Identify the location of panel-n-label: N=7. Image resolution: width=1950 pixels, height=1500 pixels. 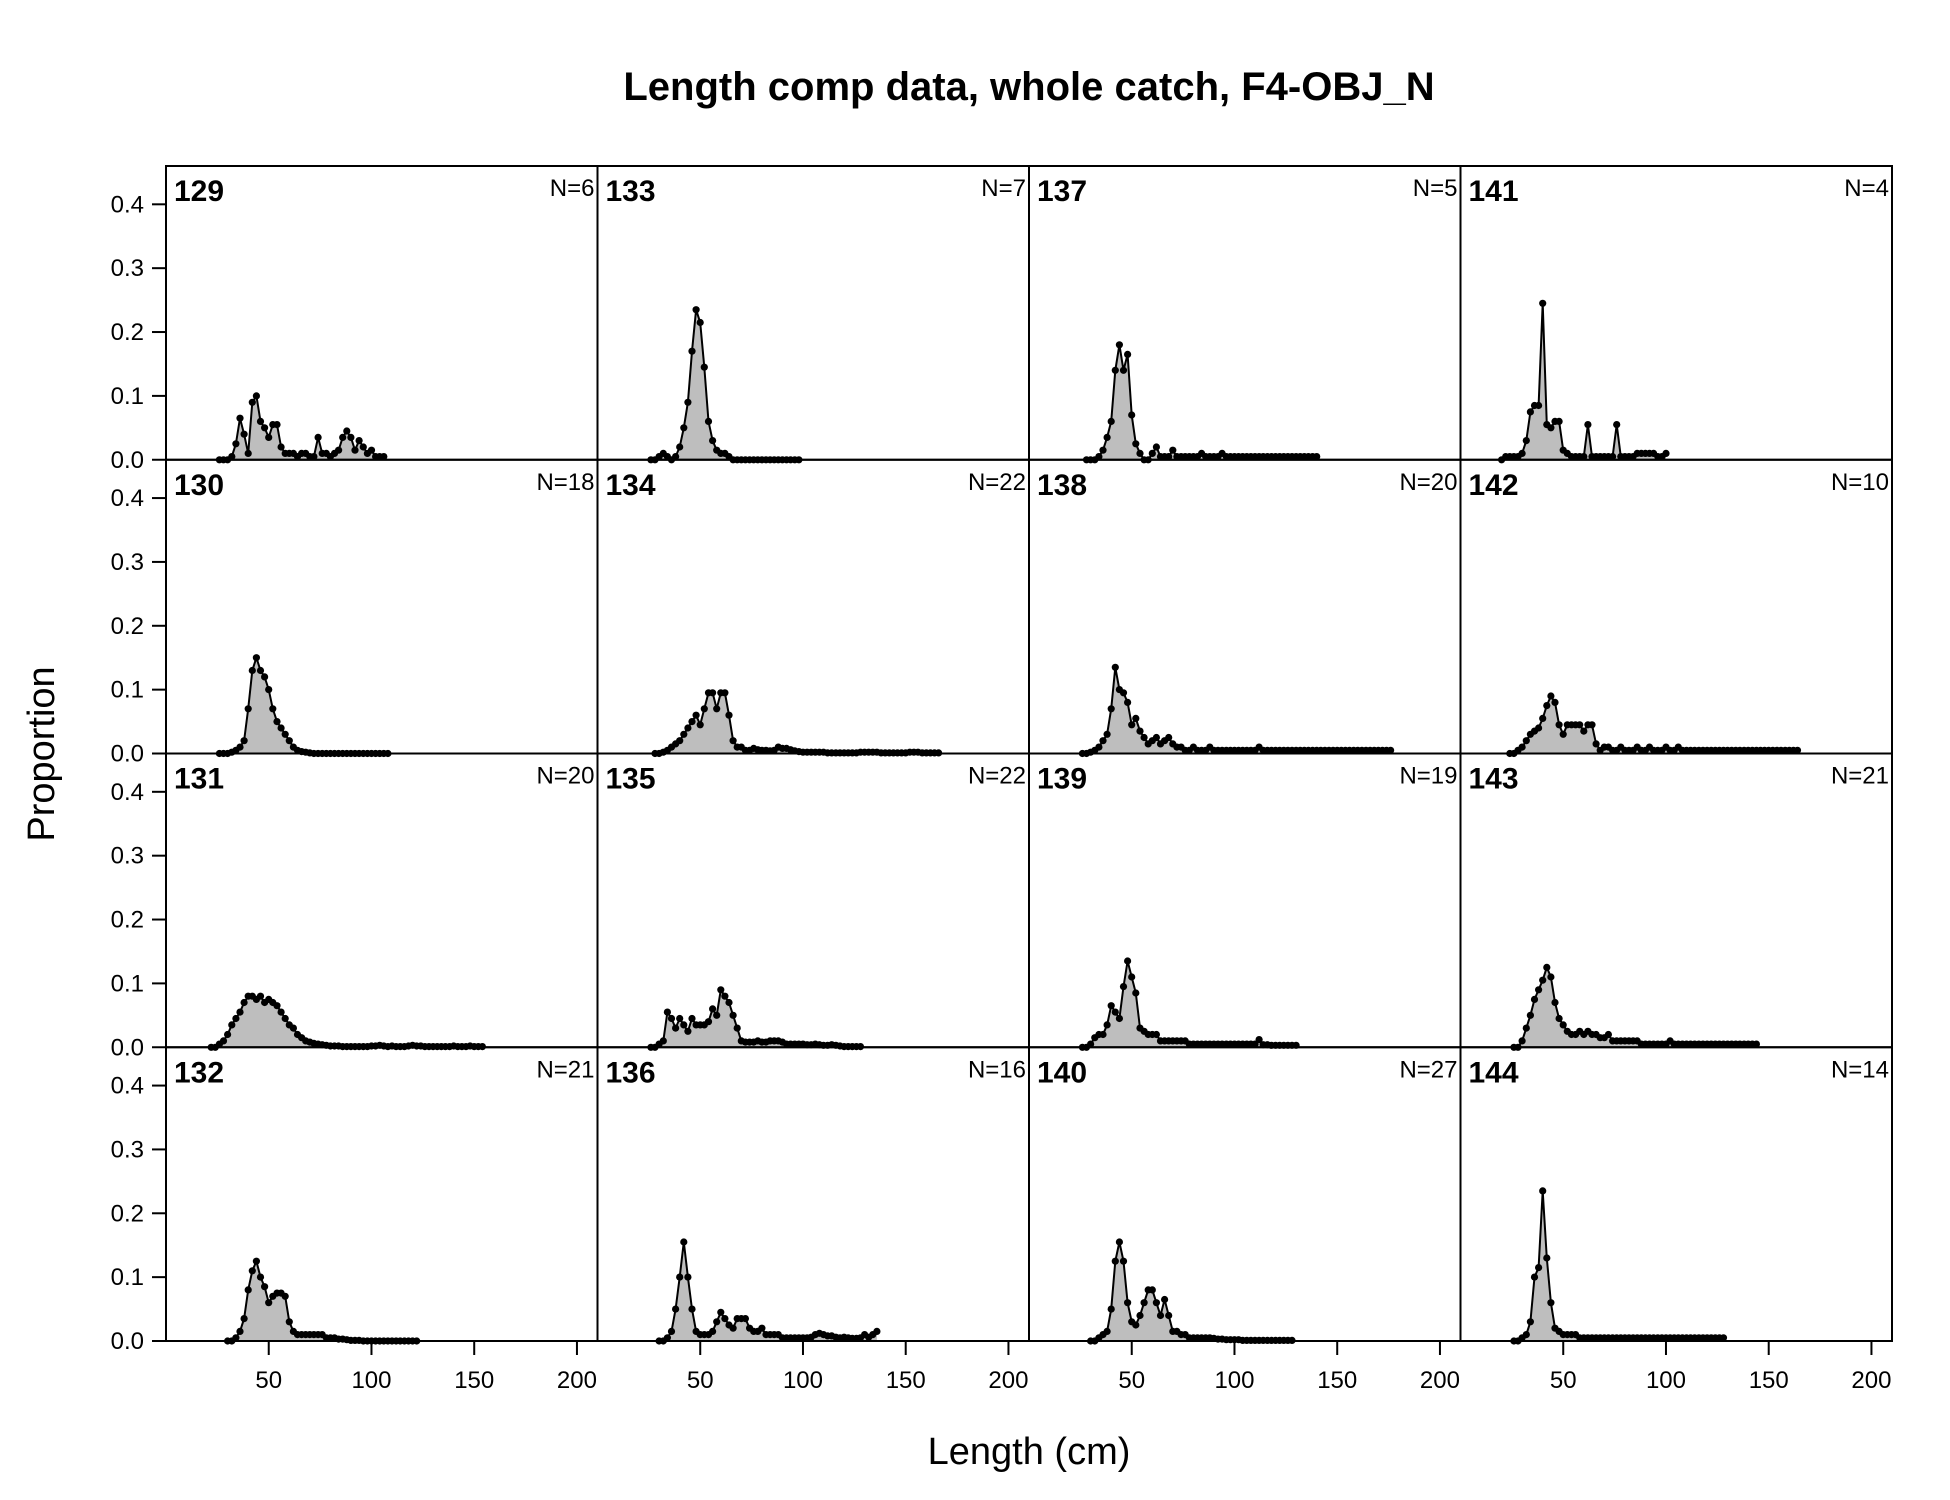
(1003, 188).